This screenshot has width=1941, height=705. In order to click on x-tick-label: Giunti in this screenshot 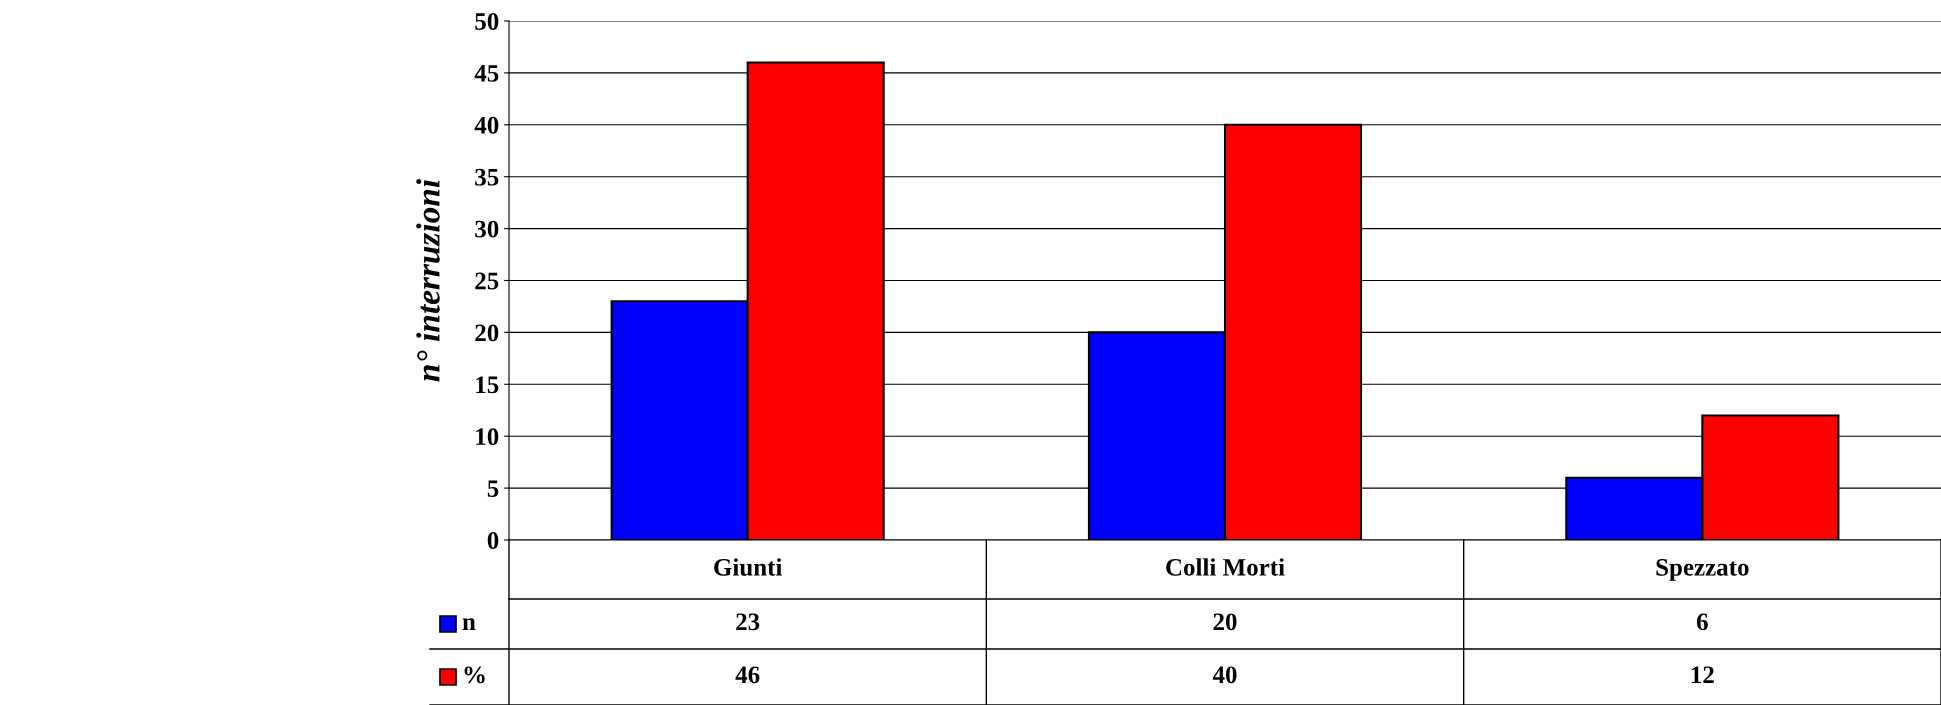, I will do `click(748, 567)`.